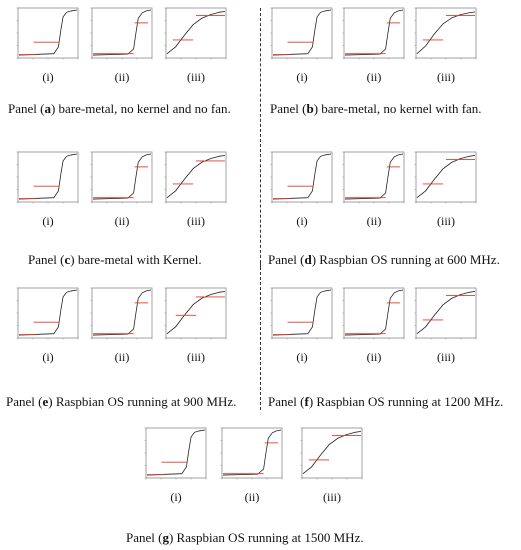  Describe the element at coordinates (406, 401) in the screenshot. I see `caption-text: ) Raspbian OS running at 1200 MHz.` at that location.